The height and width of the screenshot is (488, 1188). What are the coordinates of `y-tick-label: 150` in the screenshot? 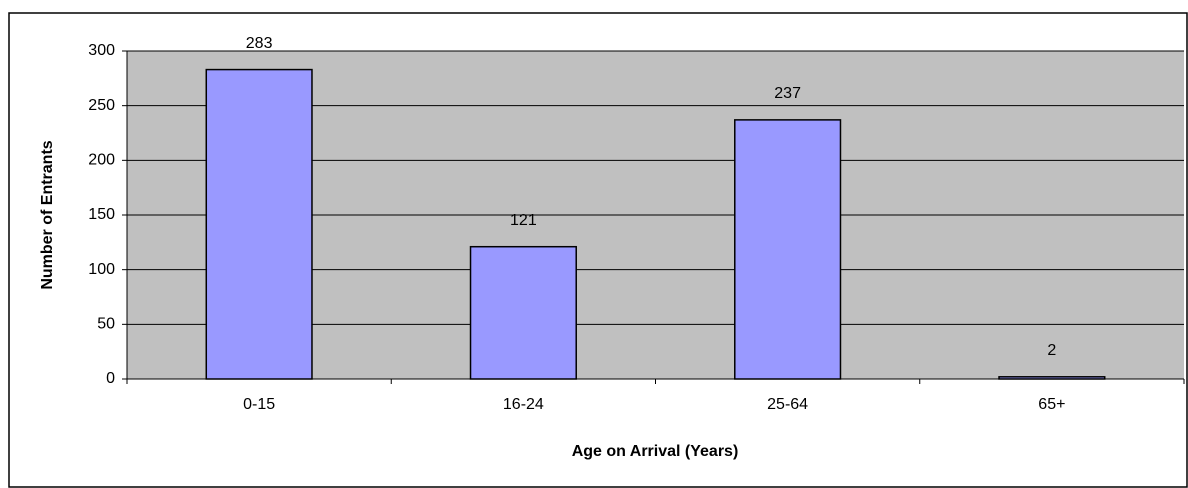 It's located at (101, 214).